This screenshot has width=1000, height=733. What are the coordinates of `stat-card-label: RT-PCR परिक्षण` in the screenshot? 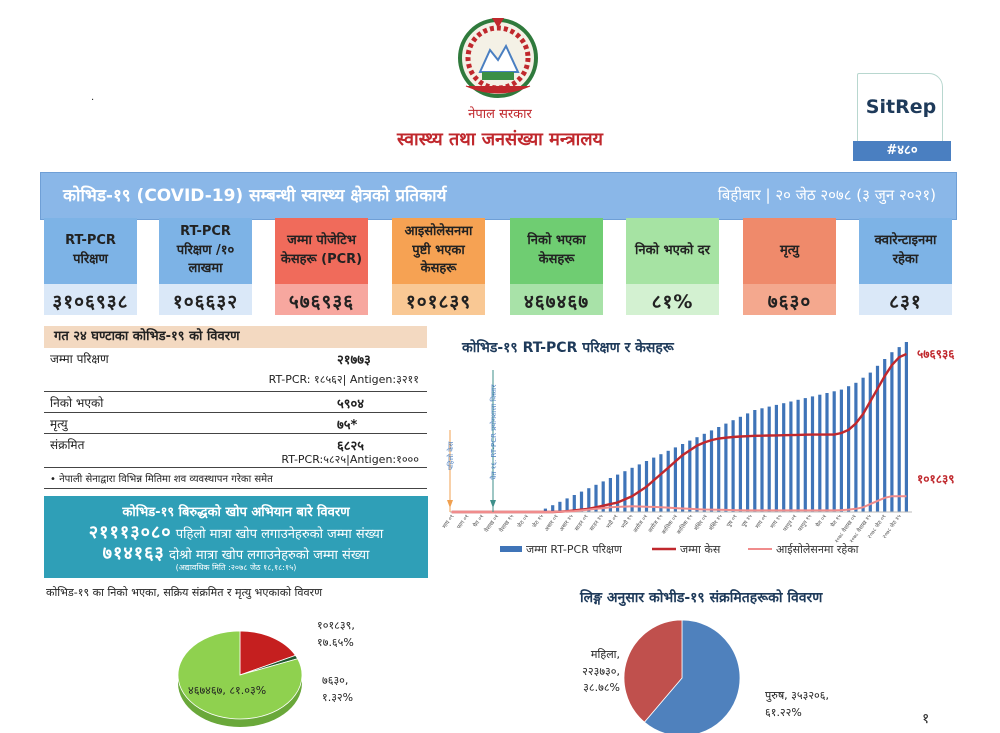 It's located at (90, 251).